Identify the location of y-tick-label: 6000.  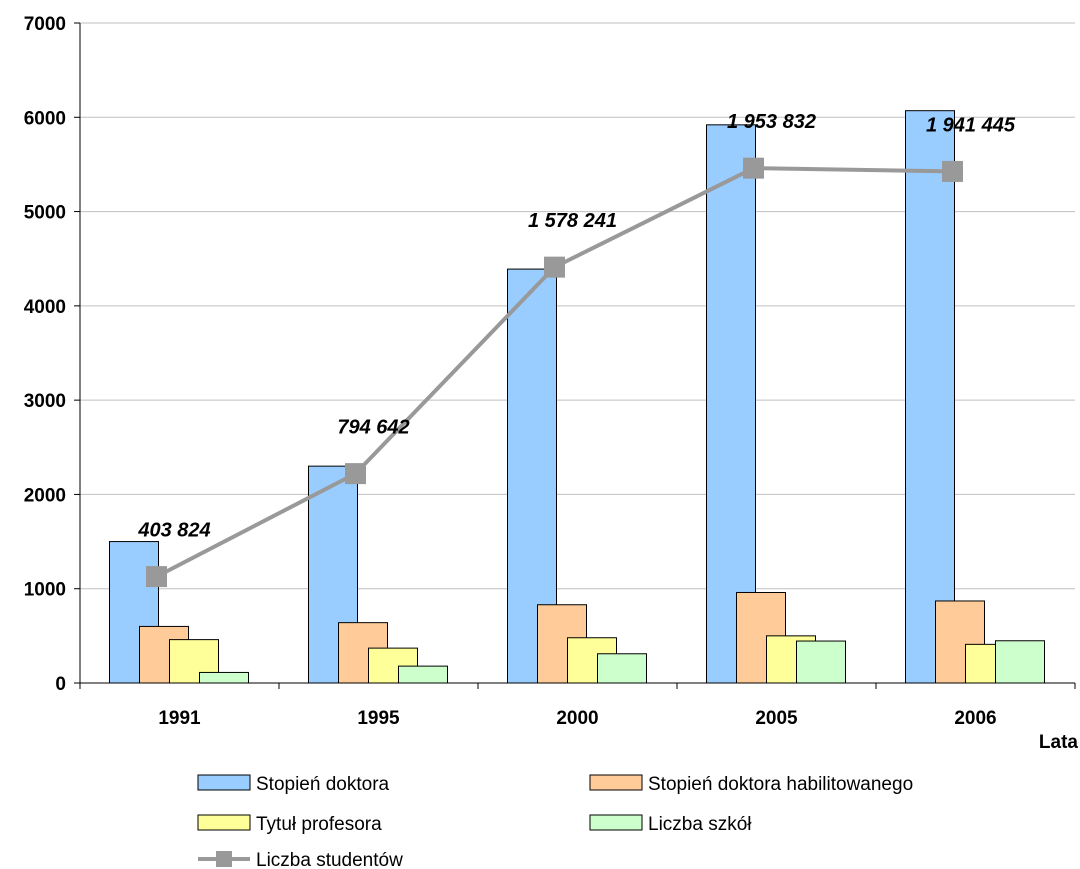
(45, 118).